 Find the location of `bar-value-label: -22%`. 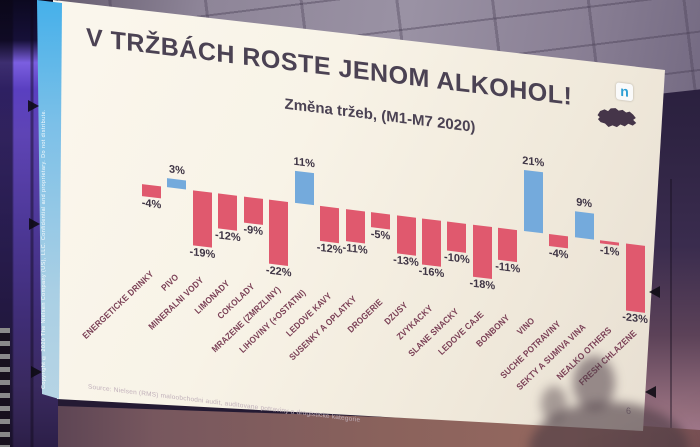

bar-value-label: -22% is located at coordinates (278, 272).